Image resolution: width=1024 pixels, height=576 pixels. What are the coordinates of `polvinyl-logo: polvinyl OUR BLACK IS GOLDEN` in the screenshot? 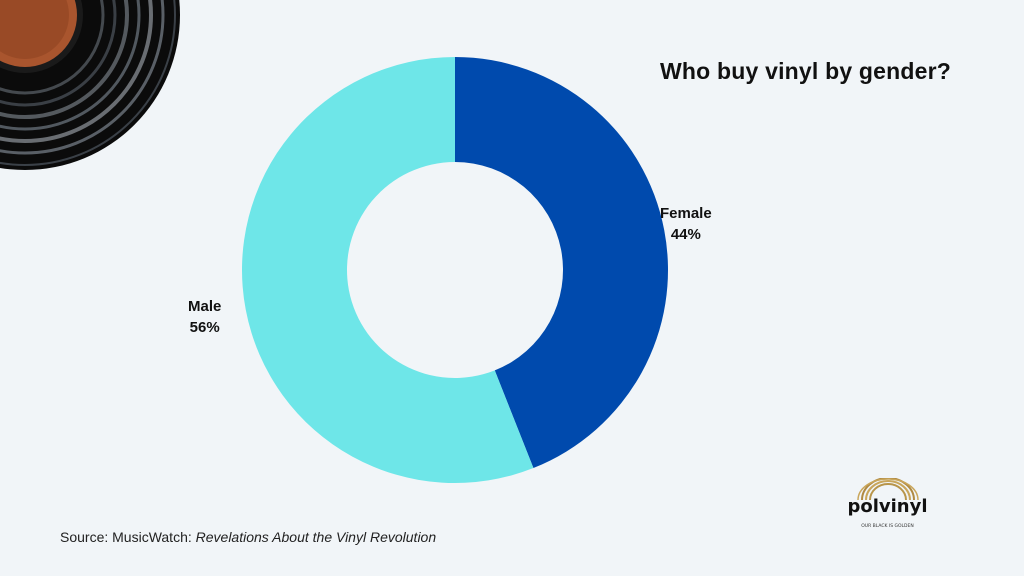 It's located at (887, 505).